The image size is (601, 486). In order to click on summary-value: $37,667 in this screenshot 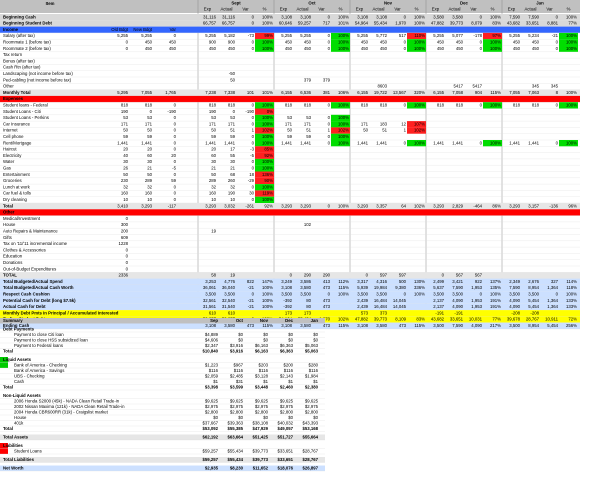, I will do `click(210, 422)`.